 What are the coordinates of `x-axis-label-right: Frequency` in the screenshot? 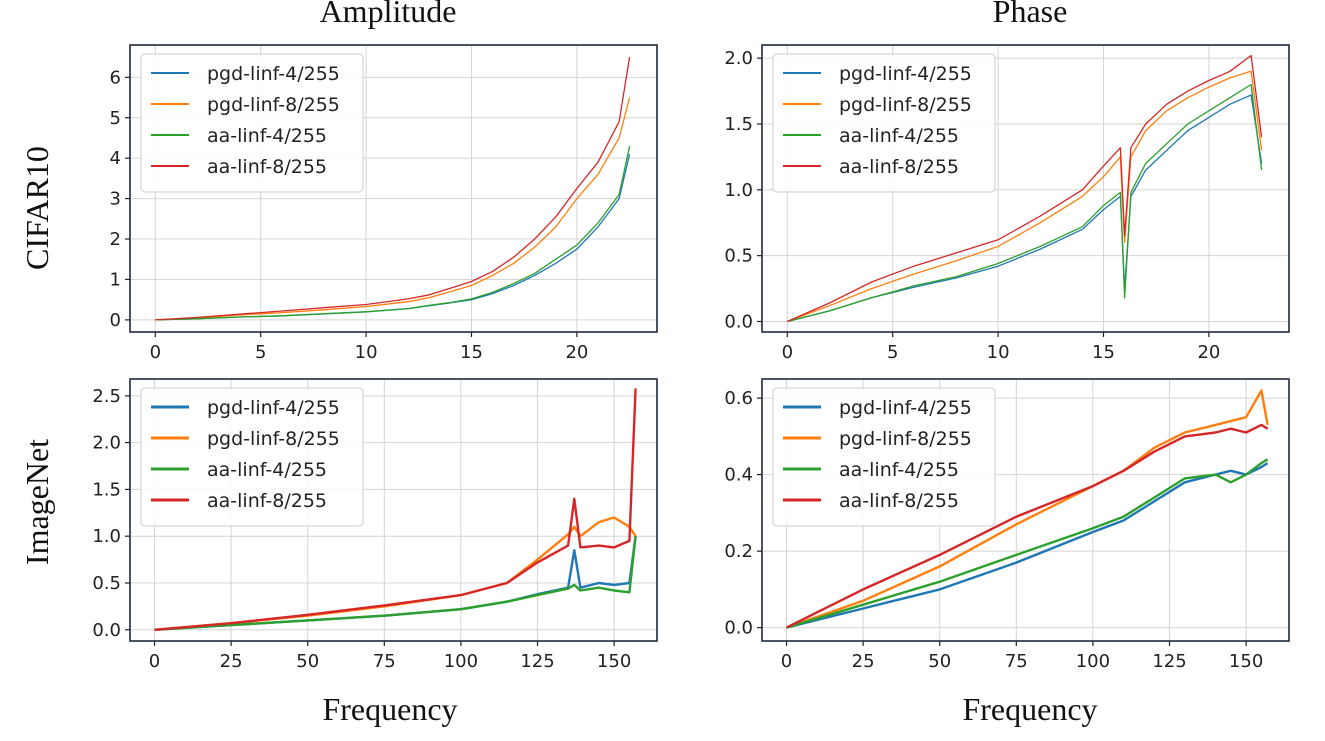 It's located at (1029, 709).